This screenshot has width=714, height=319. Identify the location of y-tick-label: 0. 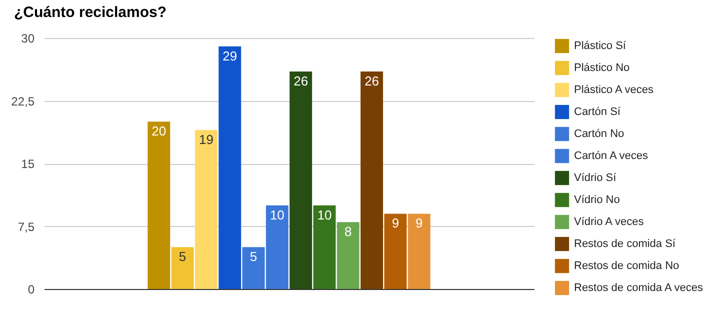
(31, 289).